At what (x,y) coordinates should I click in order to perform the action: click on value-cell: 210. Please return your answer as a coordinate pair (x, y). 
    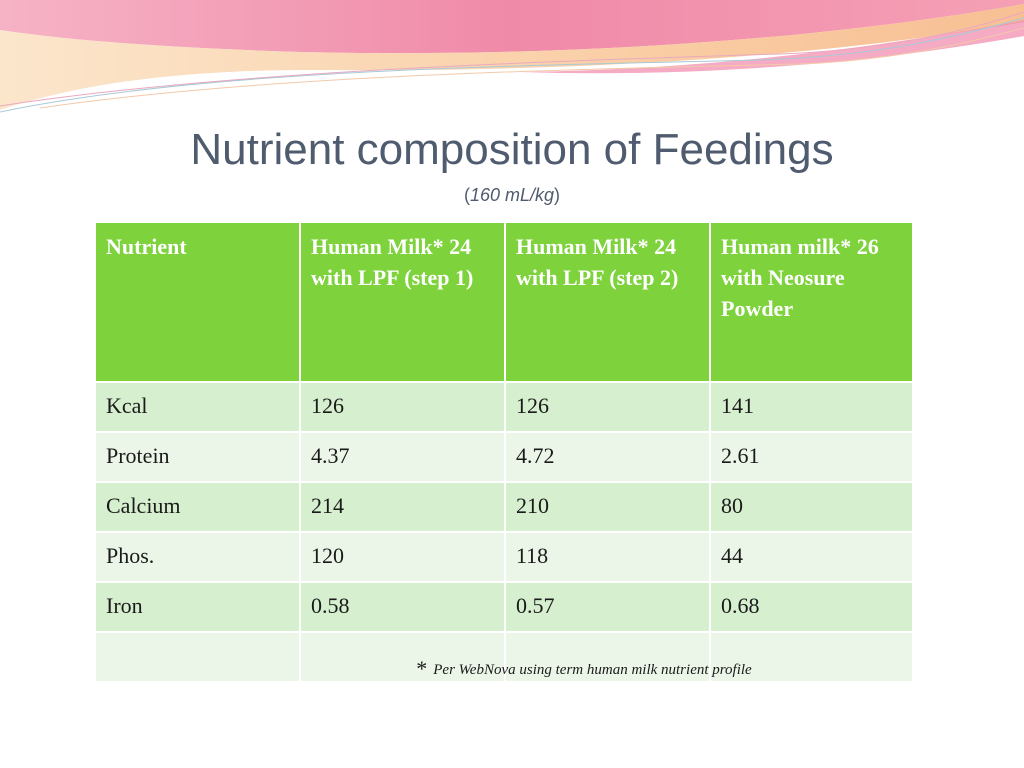
    Looking at the image, I should click on (607, 507).